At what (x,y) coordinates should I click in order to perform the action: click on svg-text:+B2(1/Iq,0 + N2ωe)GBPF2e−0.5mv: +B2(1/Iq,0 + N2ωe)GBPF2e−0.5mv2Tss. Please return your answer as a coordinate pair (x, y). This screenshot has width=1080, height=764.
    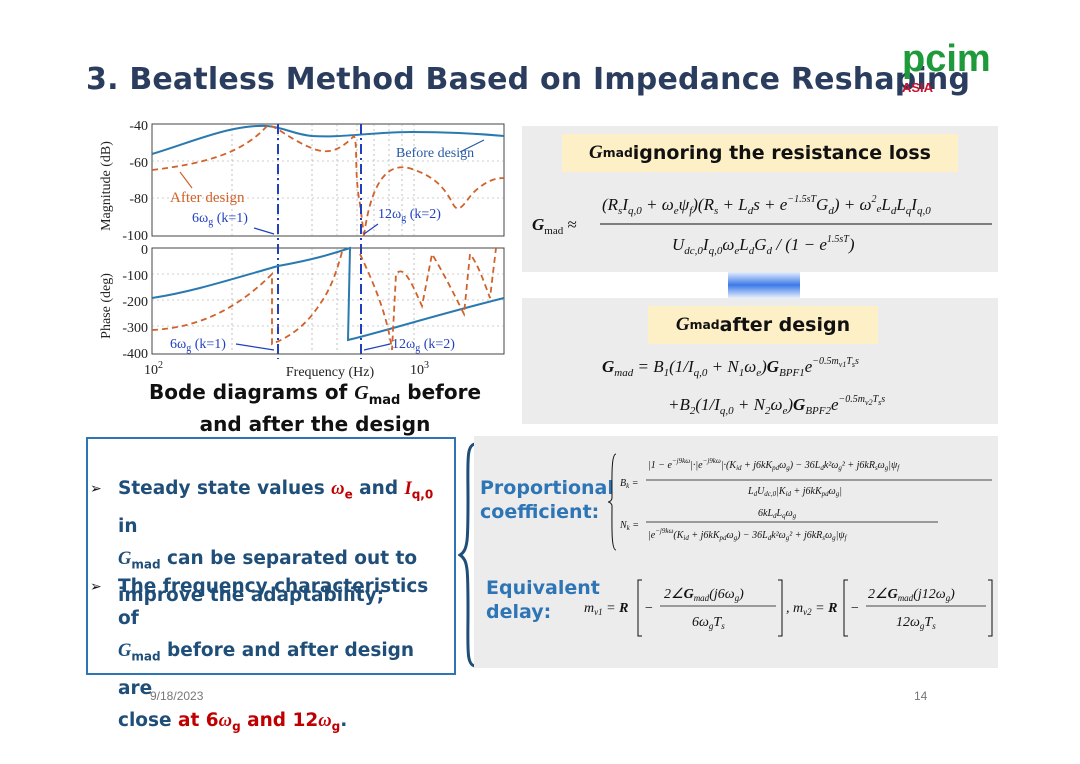
    Looking at the image, I should click on (776, 405).